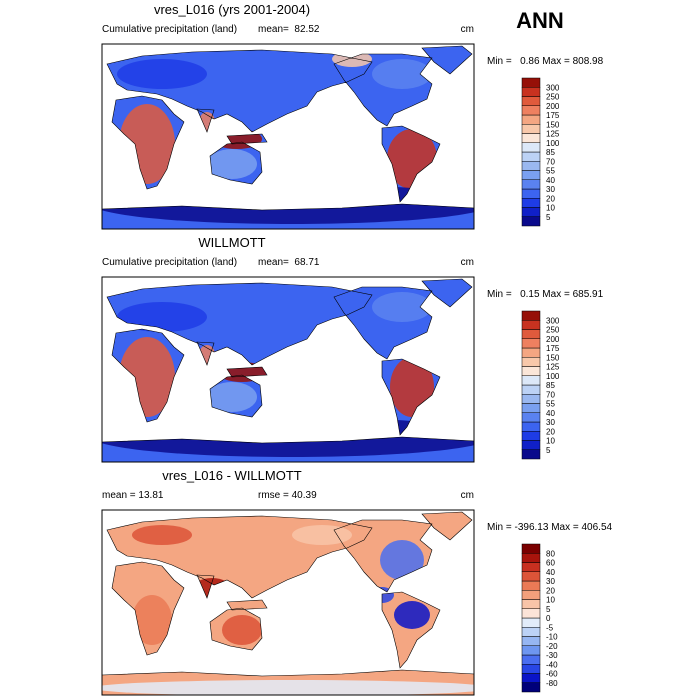 This screenshot has width=700, height=700. I want to click on season-label: ANN, so click(540, 20).